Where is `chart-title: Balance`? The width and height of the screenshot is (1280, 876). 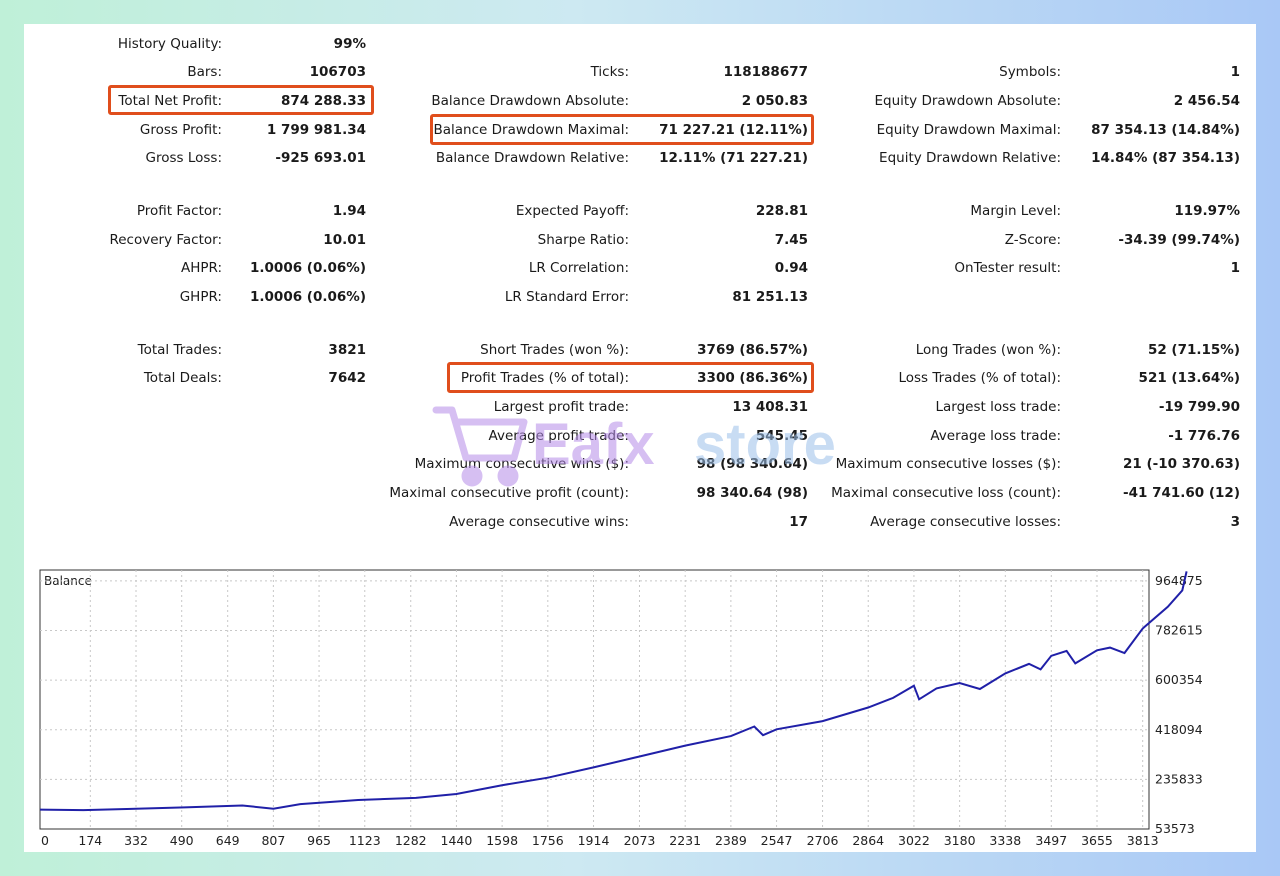 chart-title: Balance is located at coordinates (68, 581).